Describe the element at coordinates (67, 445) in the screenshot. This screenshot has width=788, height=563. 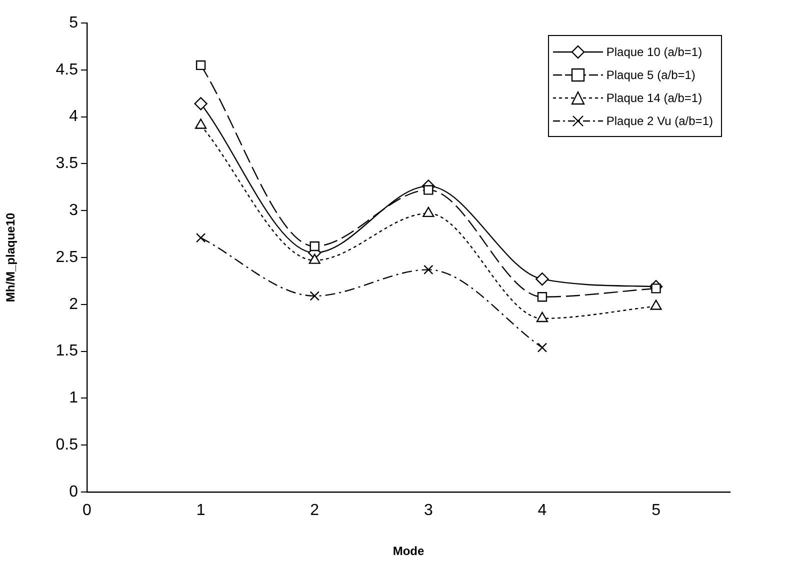
I see `y-tick-label: 0.5` at that location.